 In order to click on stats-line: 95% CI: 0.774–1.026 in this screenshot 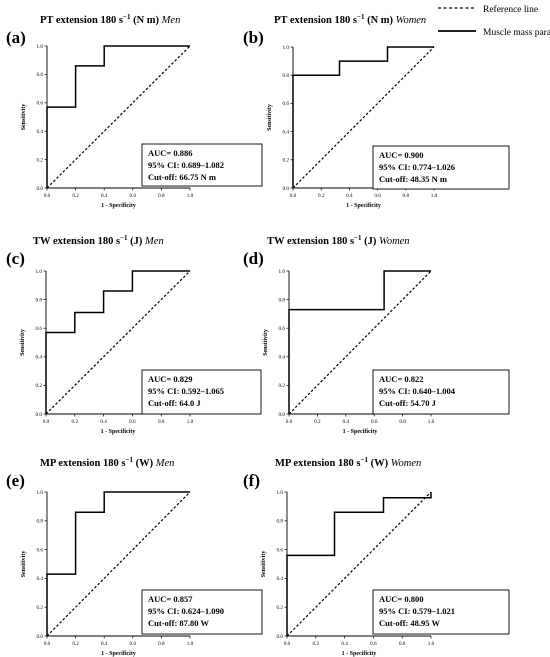, I will do `click(417, 167)`.